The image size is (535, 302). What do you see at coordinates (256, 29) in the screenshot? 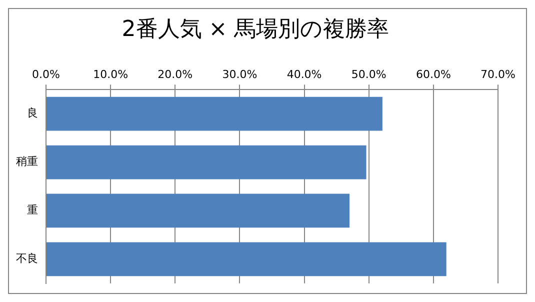
I see `chart-title: 2番人気 × 馬場別の複勝率` at bounding box center [256, 29].